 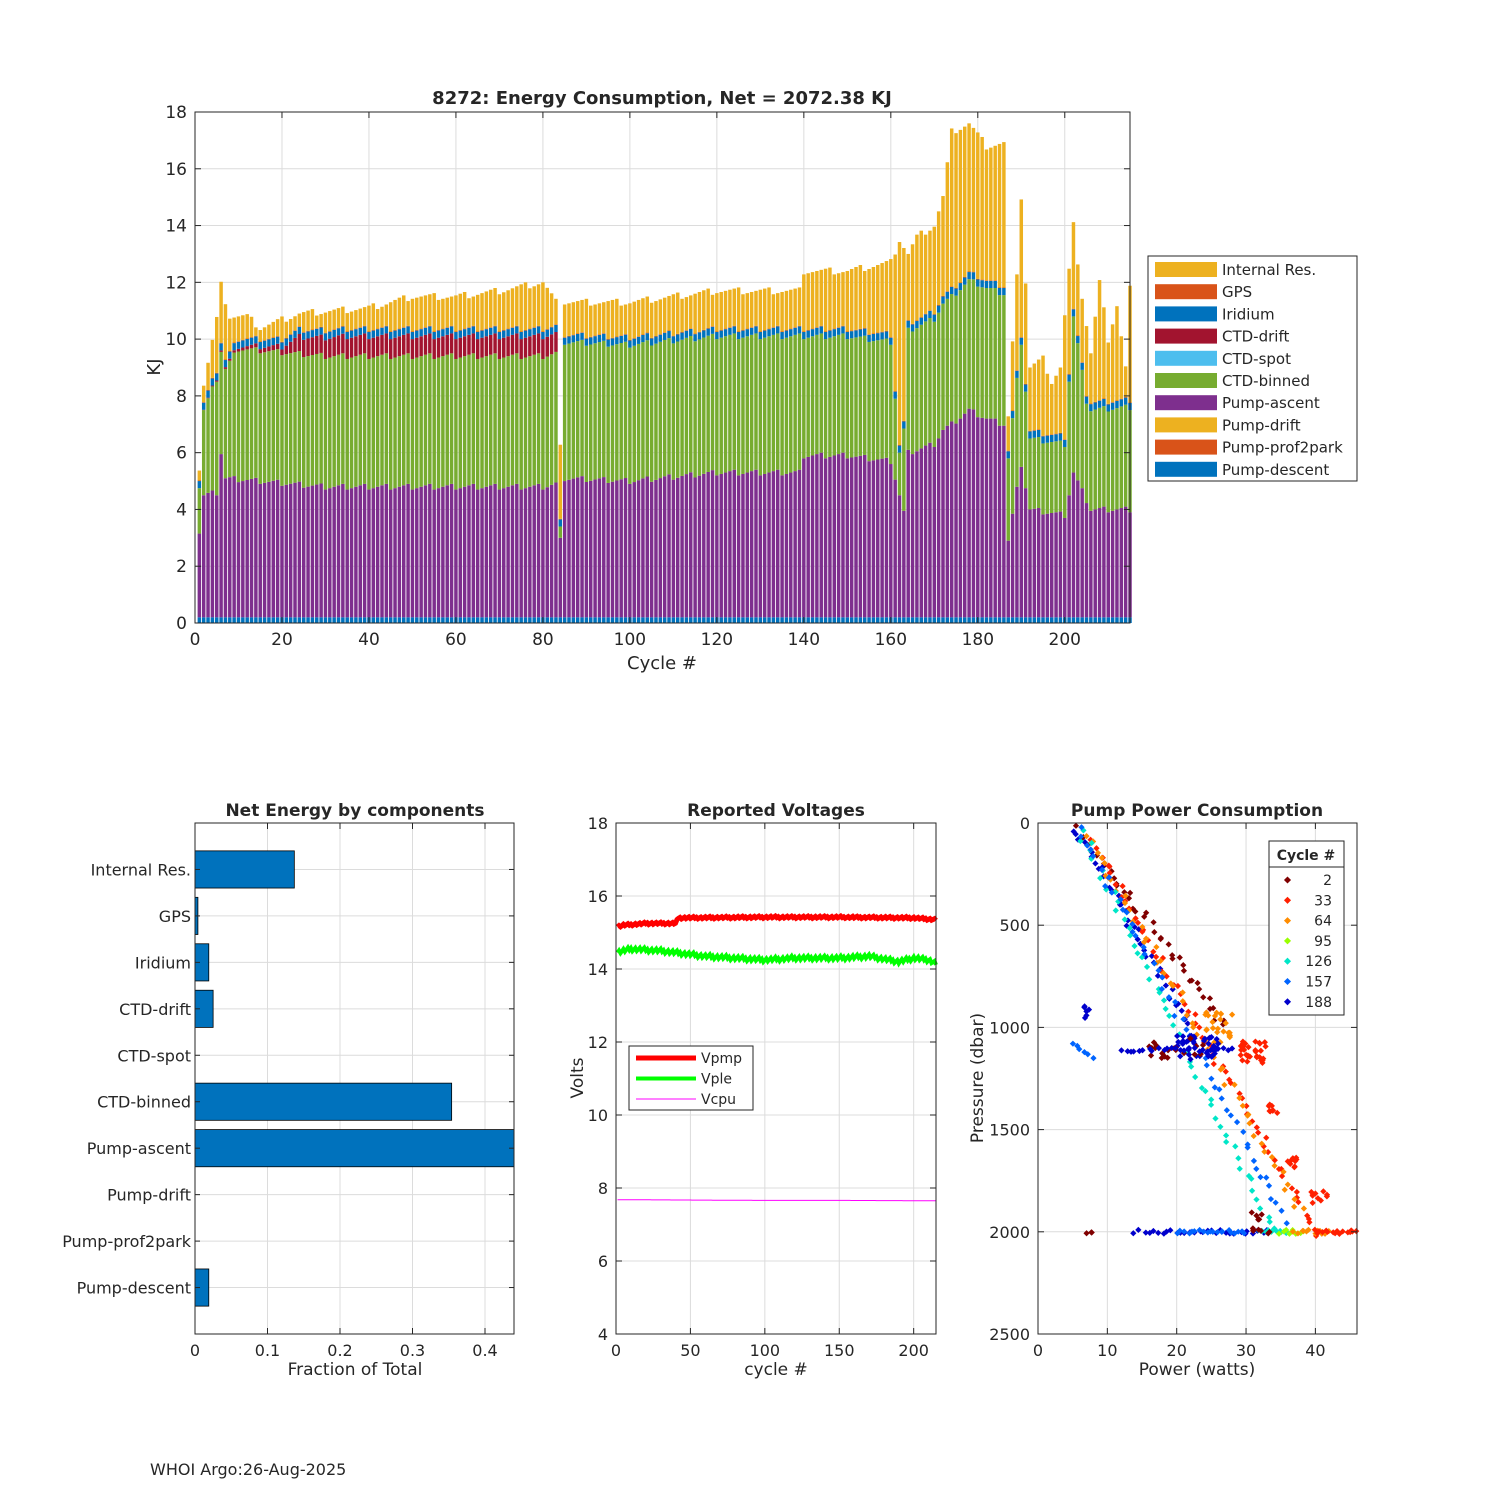 I want to click on pump-xtick-label: 40, so click(x=1315, y=1350).